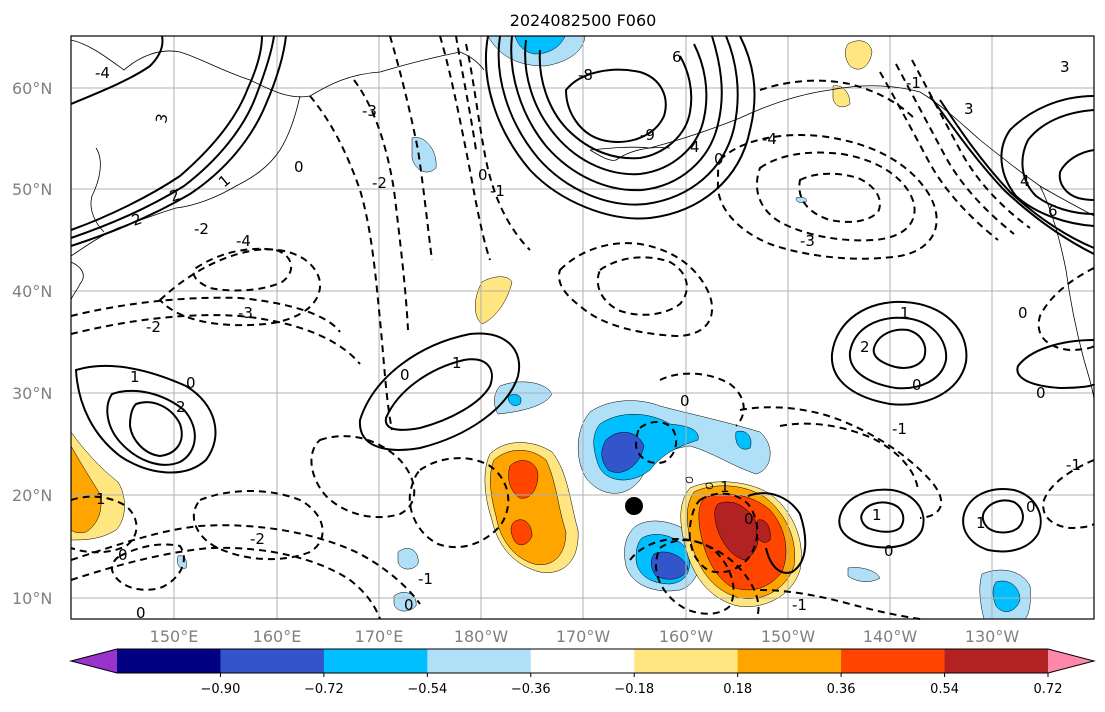 This screenshot has height=712, width=1105. Describe the element at coordinates (523, 398) in the screenshot. I see `shade-negative-30n` at that location.